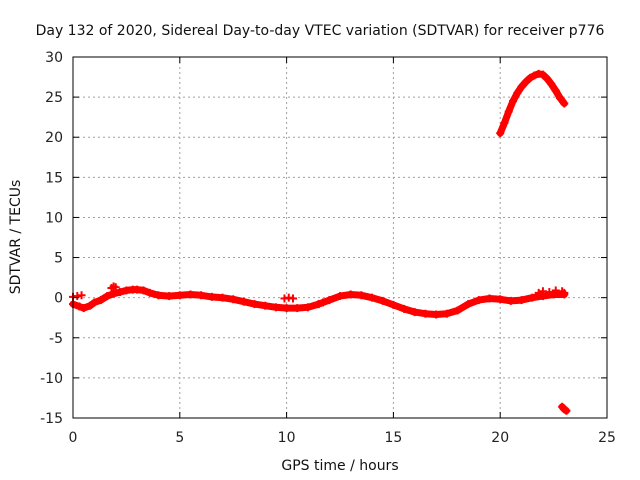 This screenshot has width=640, height=480. What do you see at coordinates (56, 339) in the screenshot?
I see `y-tick-label: -5` at bounding box center [56, 339].